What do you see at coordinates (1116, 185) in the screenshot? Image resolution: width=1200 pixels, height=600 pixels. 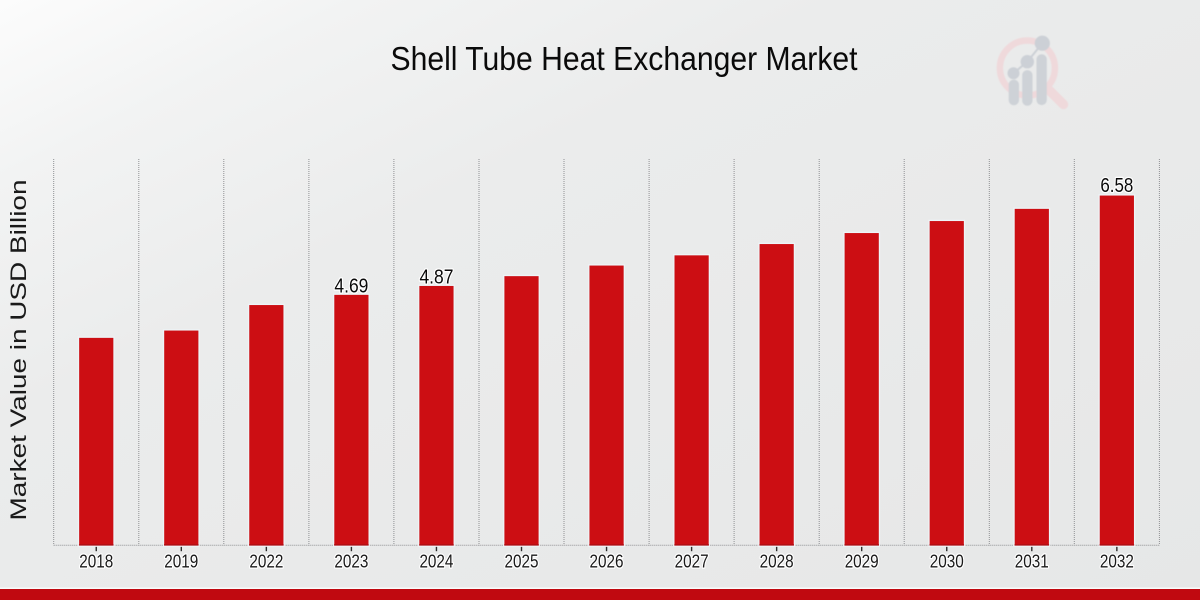 I see `svg-text: 6.58` at bounding box center [1116, 185].